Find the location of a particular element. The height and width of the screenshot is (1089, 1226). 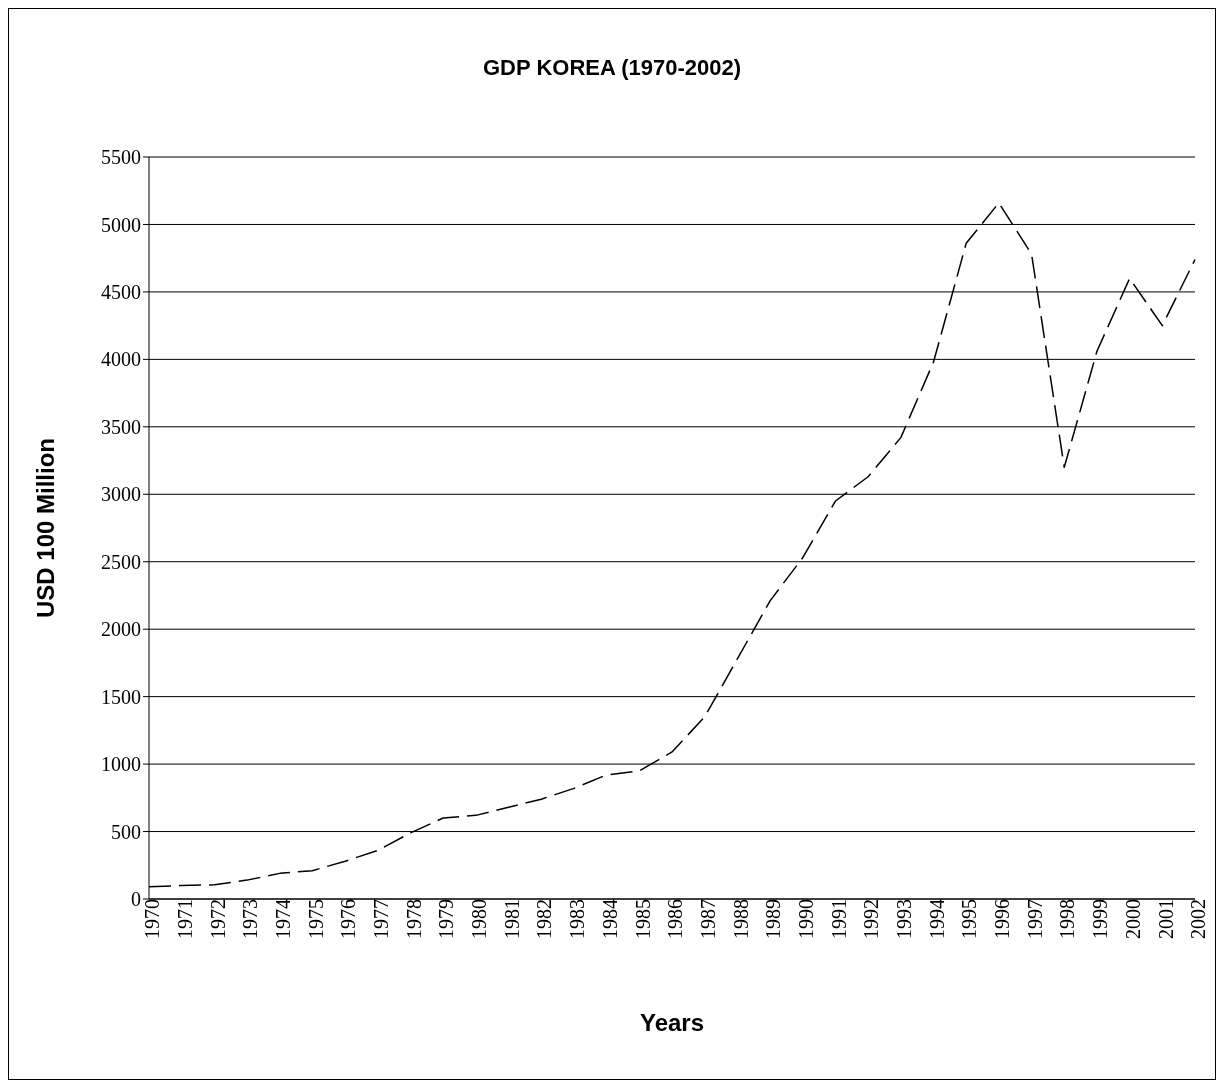

x-tick-label: 1980 is located at coordinates (479, 919).